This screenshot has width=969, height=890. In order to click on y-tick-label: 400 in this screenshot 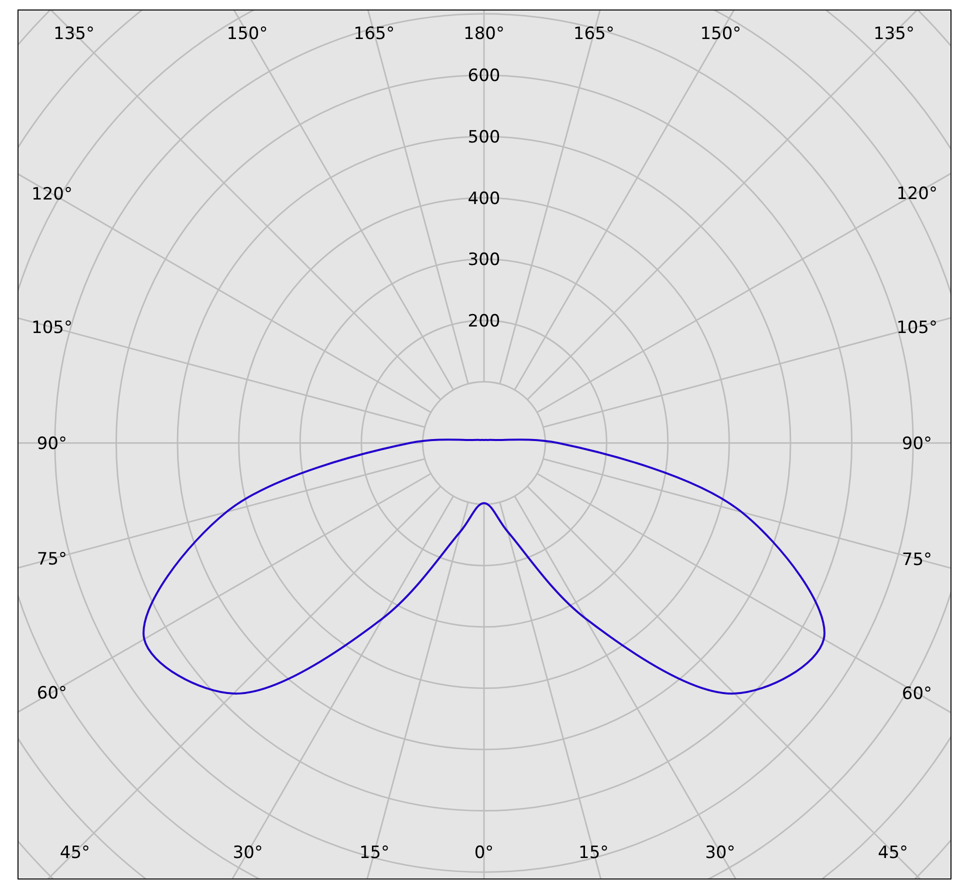, I will do `click(484, 198)`.